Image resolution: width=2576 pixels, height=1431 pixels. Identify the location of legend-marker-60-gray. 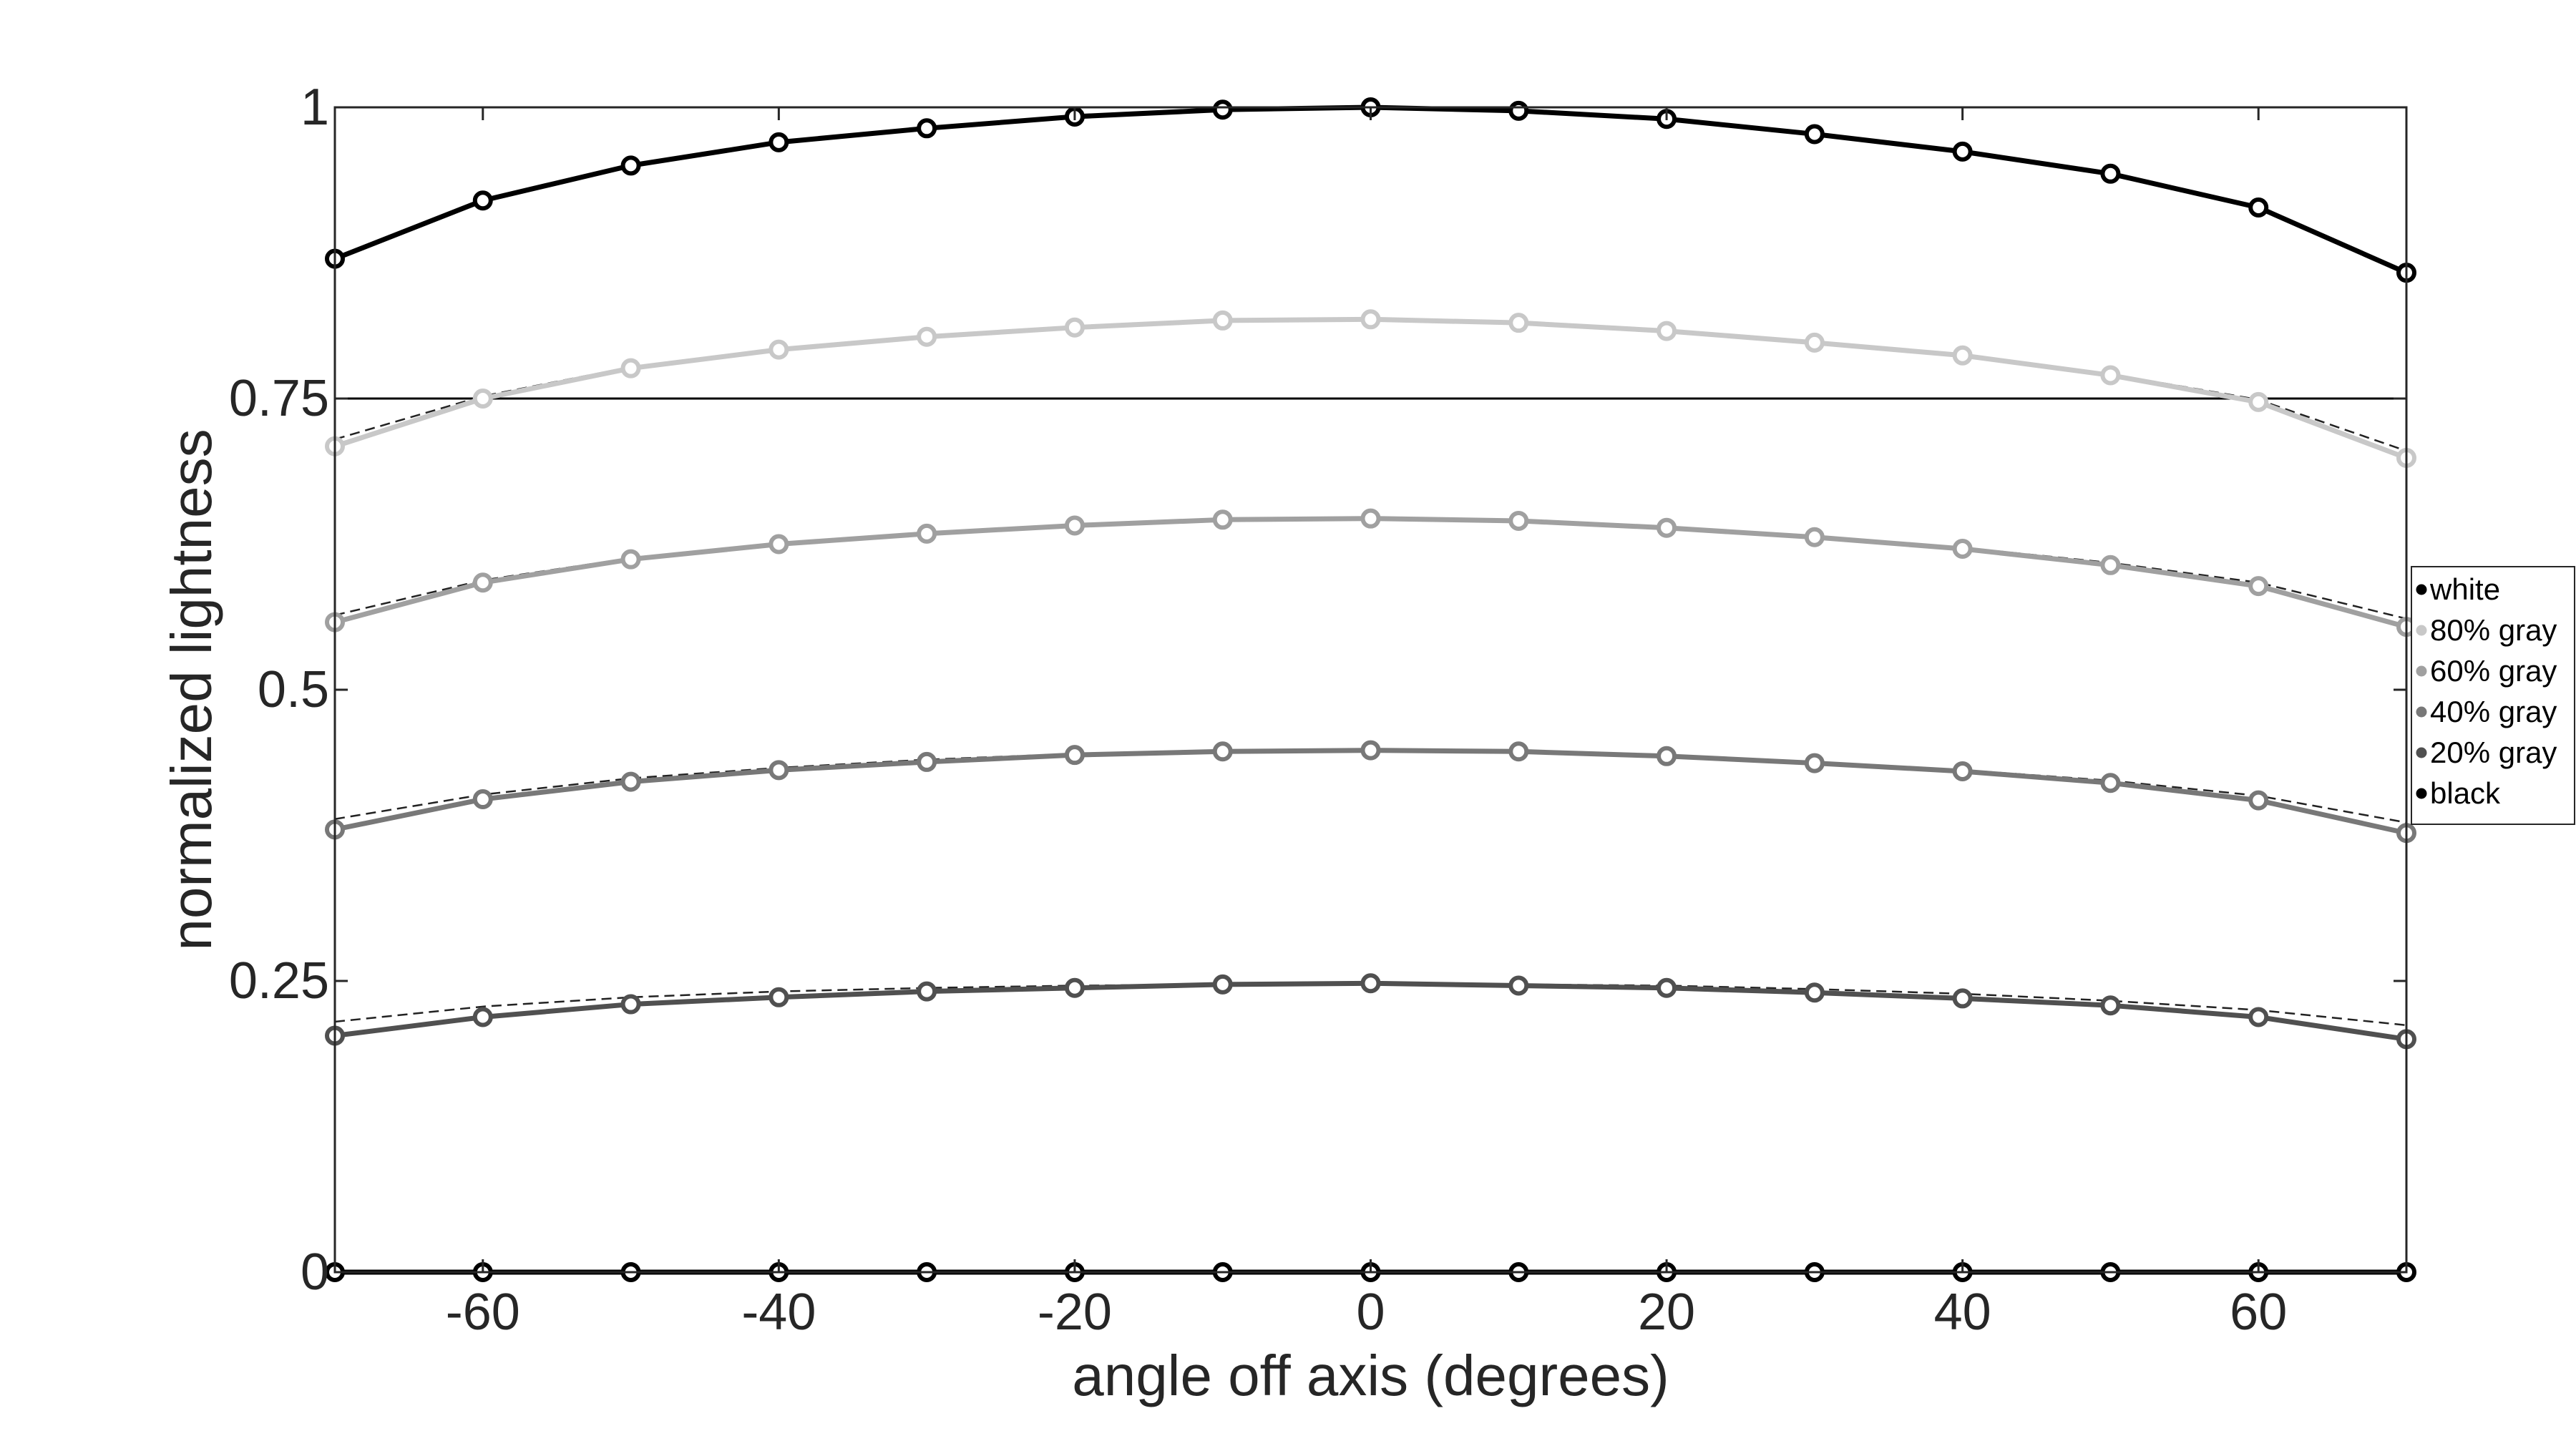
(2421, 671).